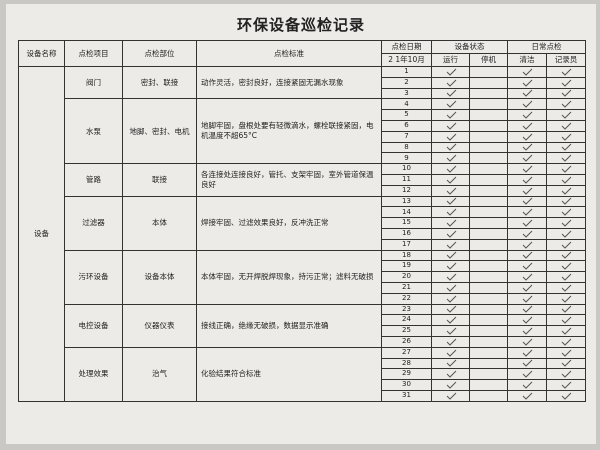 The width and height of the screenshot is (600, 450). I want to click on day-row: 14, so click(302, 212).